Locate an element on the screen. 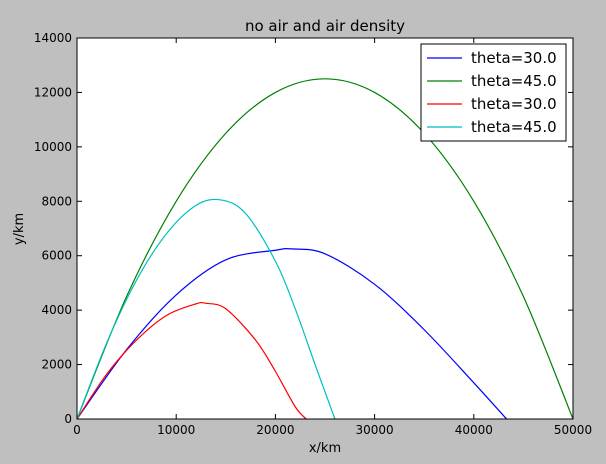  legend-frame is located at coordinates (493, 92).